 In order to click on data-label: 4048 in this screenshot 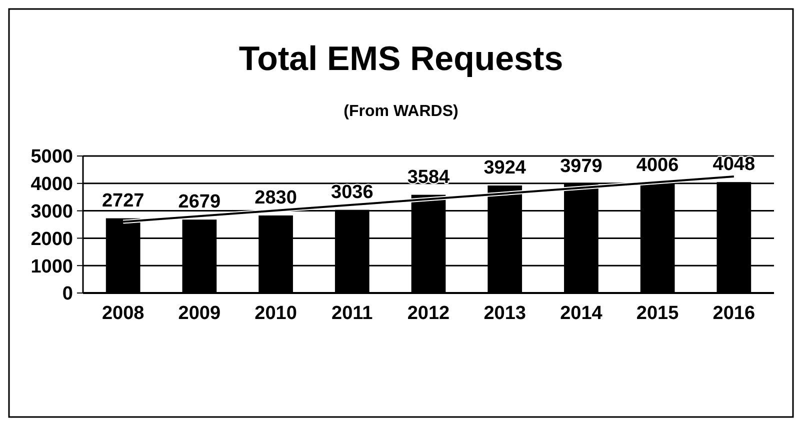, I will do `click(734, 165)`.